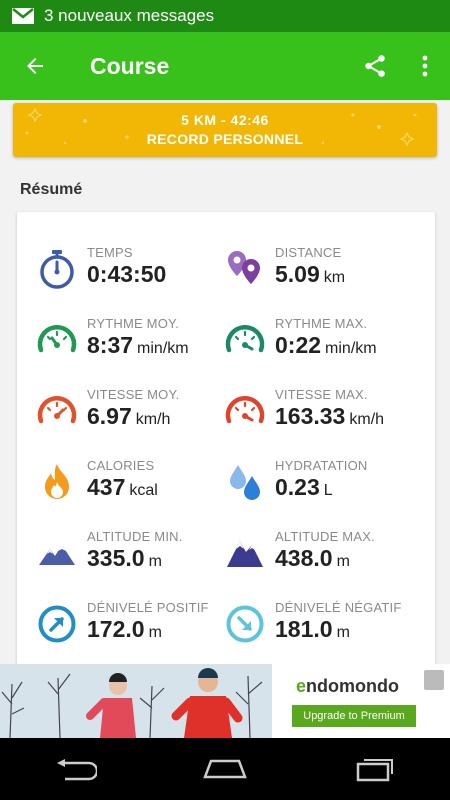 The image size is (450, 800). What do you see at coordinates (57, 269) in the screenshot?
I see `stopwatch-icon` at bounding box center [57, 269].